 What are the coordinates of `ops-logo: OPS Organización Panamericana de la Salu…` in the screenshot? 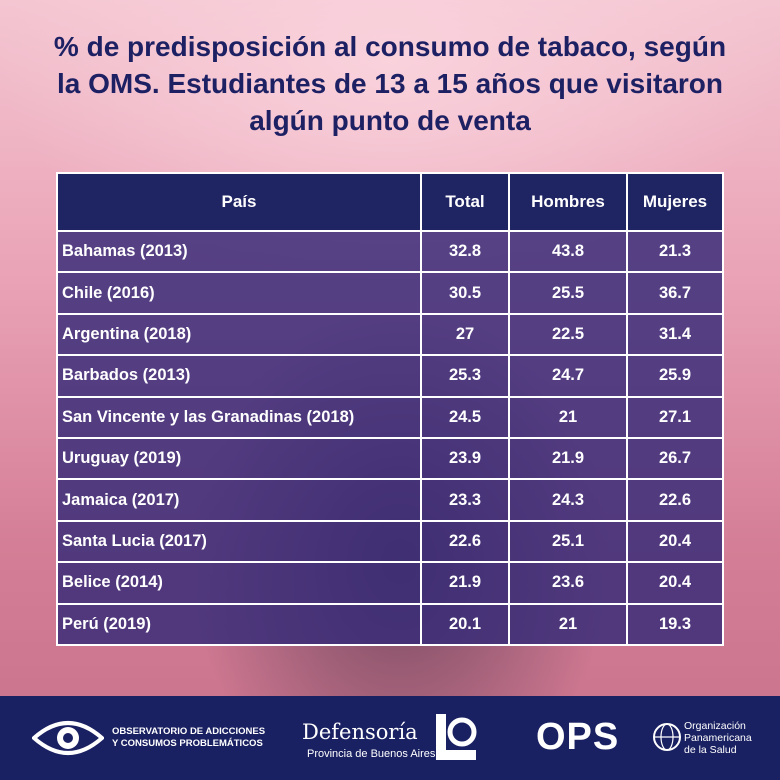 It's located at (651, 738).